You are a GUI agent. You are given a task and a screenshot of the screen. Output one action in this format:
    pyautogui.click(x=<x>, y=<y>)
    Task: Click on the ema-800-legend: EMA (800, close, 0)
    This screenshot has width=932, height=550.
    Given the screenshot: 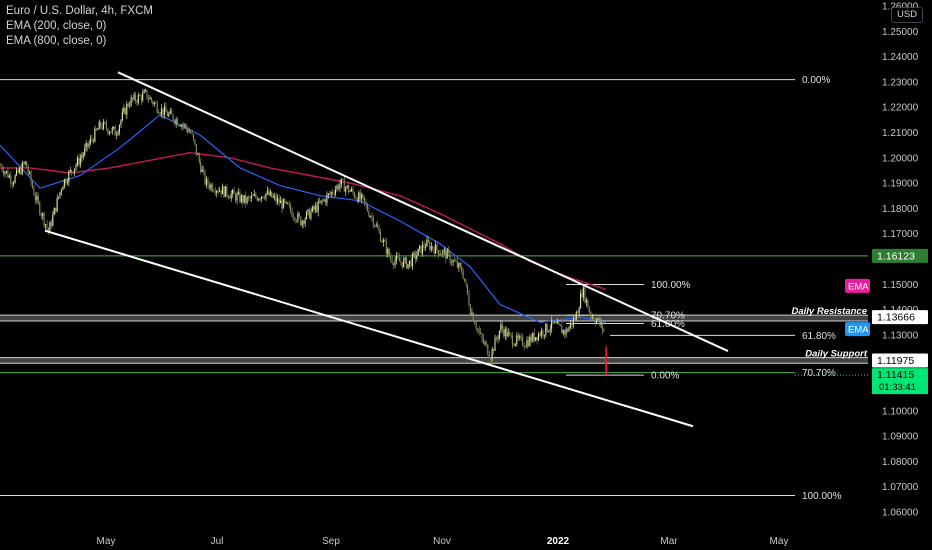 What is the action you would take?
    pyautogui.click(x=56, y=41)
    